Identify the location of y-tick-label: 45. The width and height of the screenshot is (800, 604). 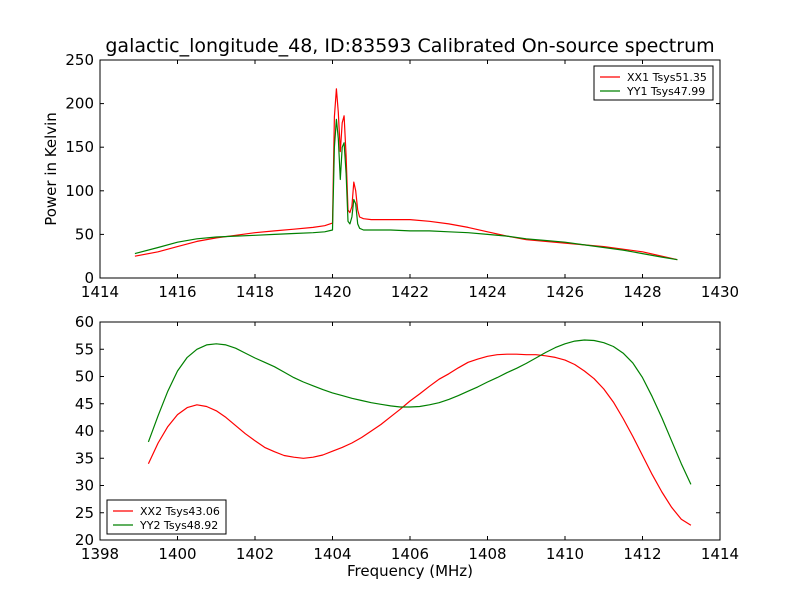
(84, 404).